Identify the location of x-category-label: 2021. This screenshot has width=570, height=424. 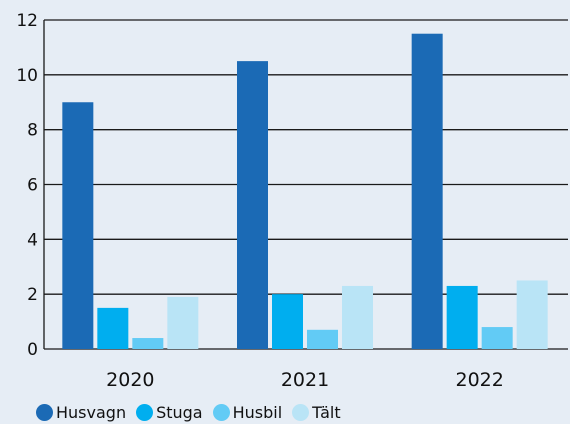
(305, 380).